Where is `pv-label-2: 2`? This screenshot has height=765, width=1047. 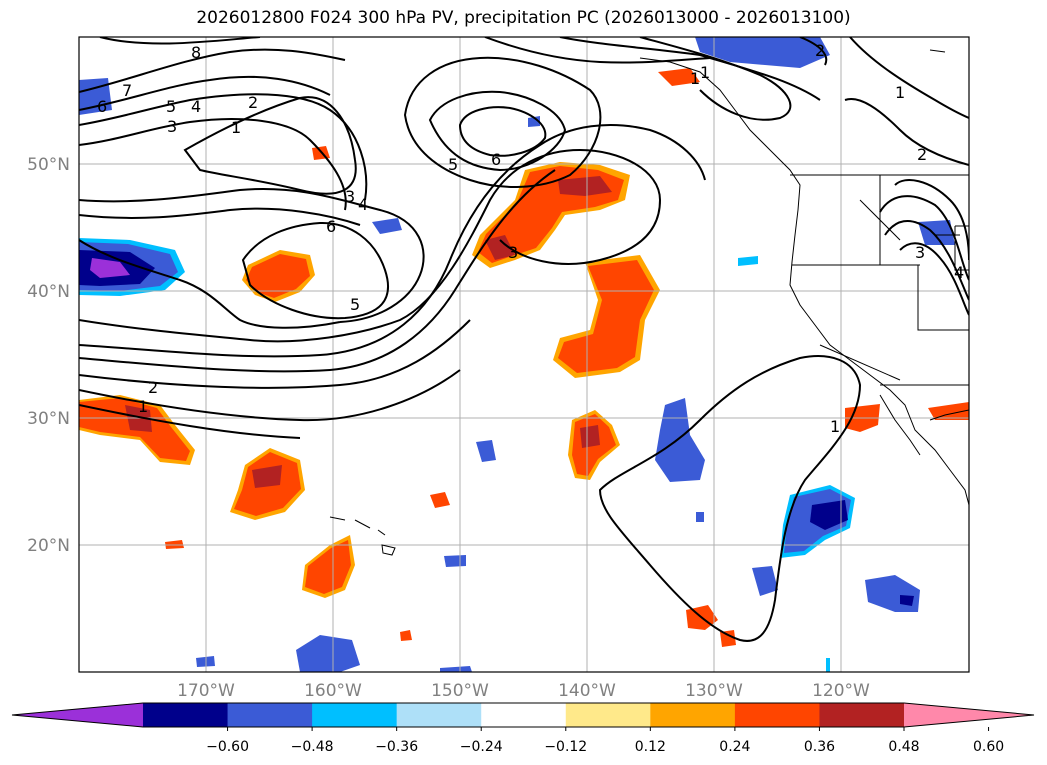 pv-label-2: 2 is located at coordinates (253, 102).